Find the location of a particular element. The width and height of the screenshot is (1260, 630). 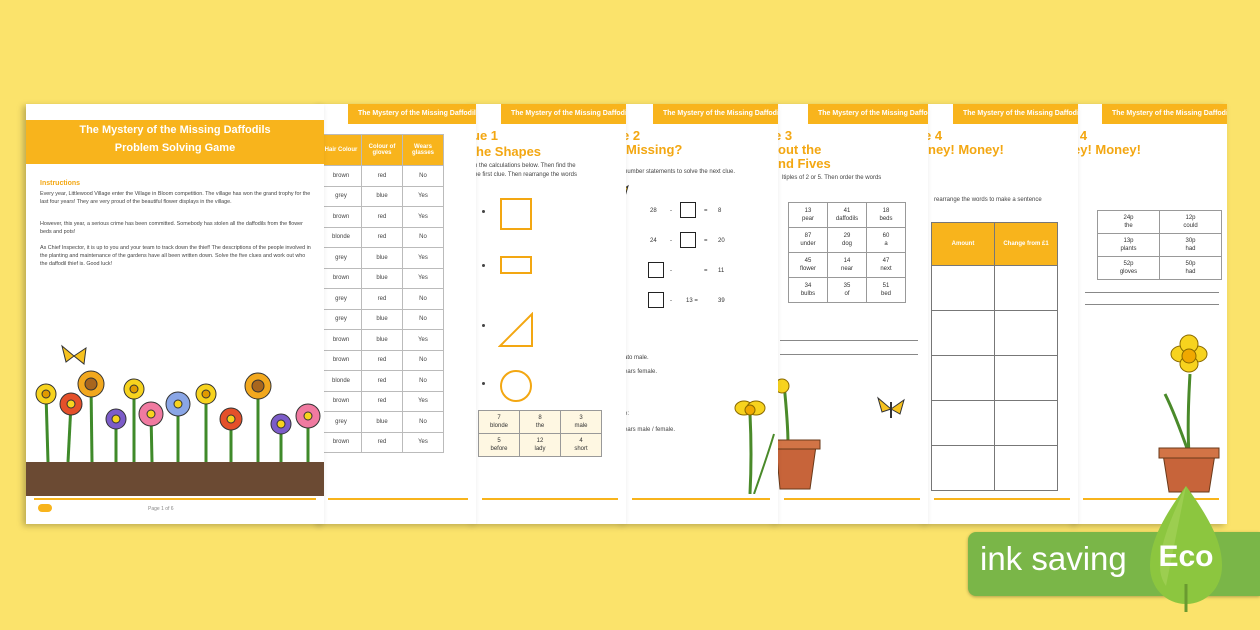

suspect-row: grey red No is located at coordinates (382, 299).